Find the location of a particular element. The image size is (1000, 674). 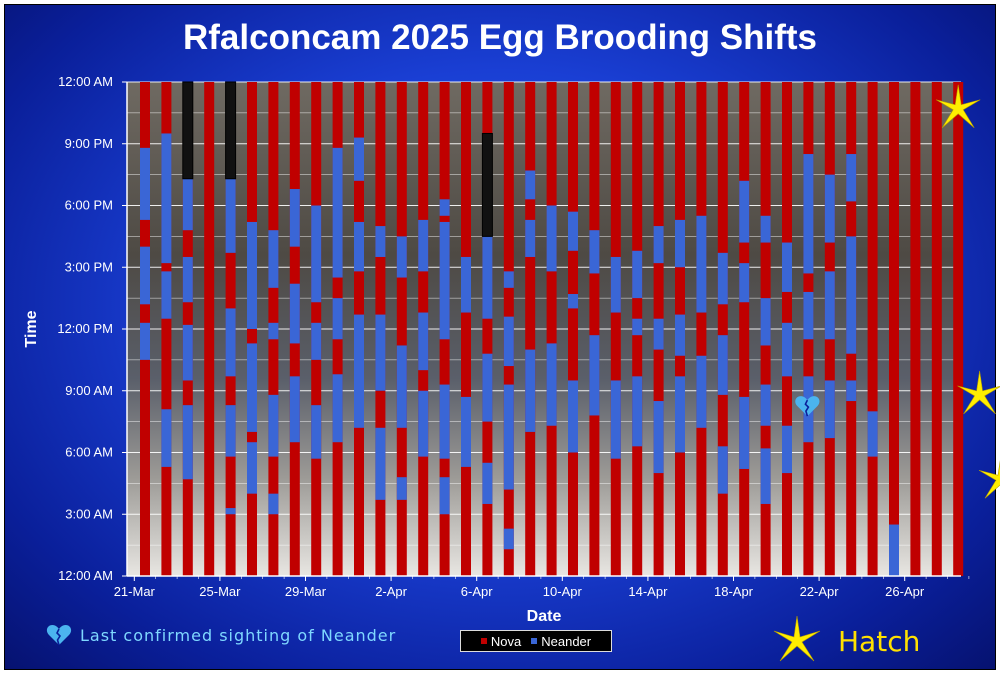

day-bar-8-Apr is located at coordinates (530, 329).